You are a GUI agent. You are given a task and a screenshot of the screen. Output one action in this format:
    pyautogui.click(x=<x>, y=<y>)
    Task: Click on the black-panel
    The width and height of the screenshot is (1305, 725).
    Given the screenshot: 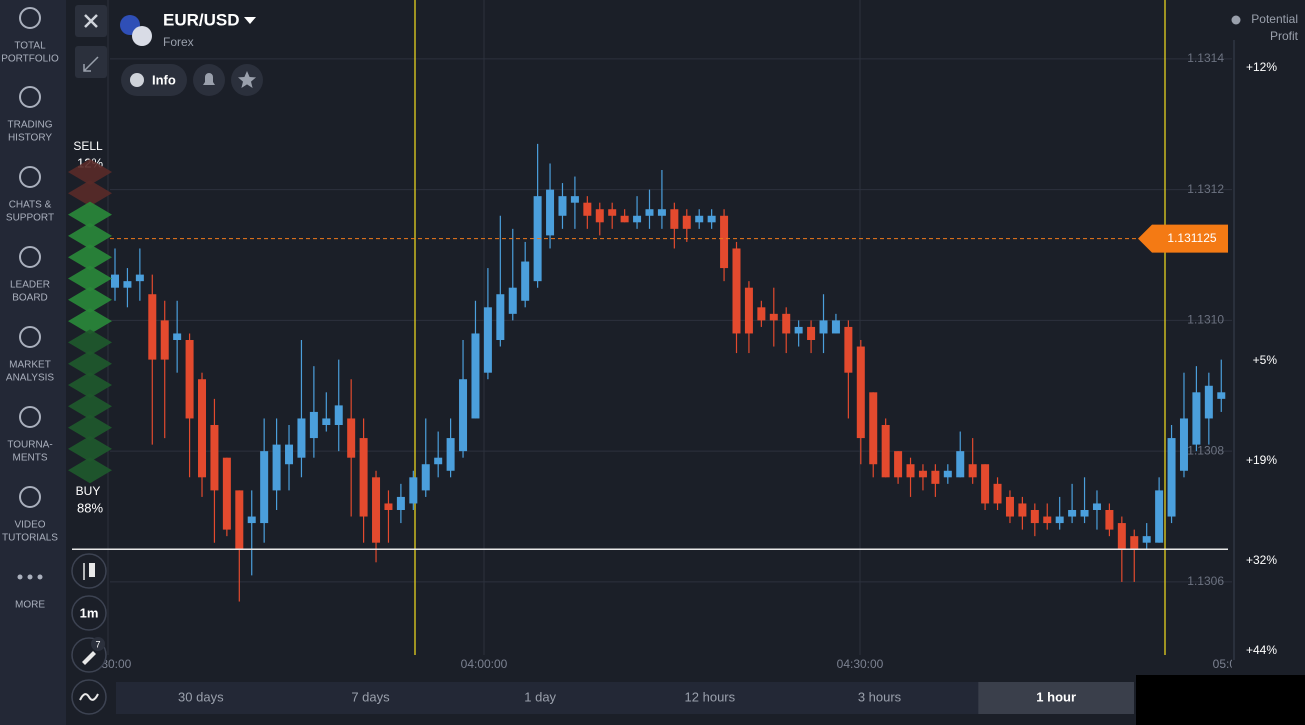 What is the action you would take?
    pyautogui.click(x=1220, y=700)
    